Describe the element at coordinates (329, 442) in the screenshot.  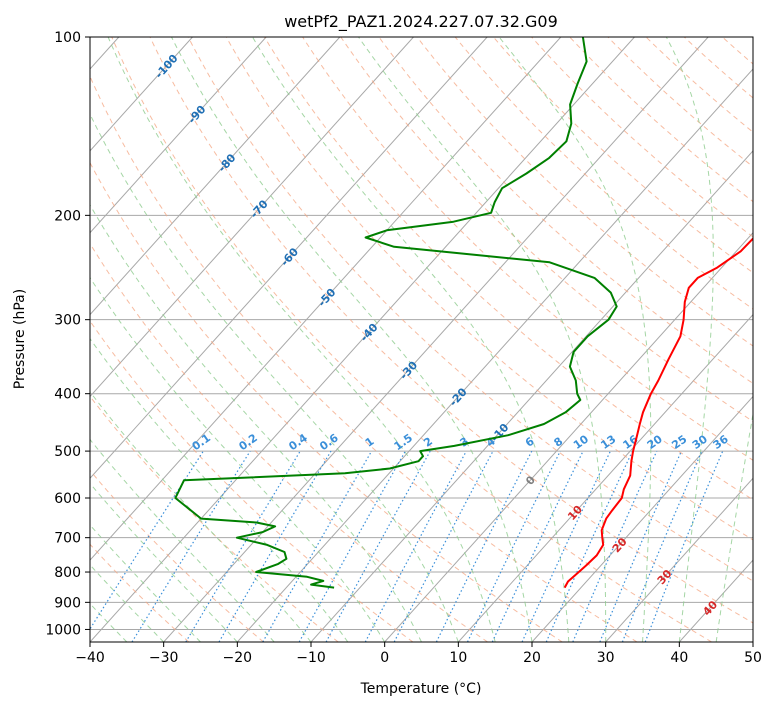
I see `mixing-ratio-label: 0.6` at that location.